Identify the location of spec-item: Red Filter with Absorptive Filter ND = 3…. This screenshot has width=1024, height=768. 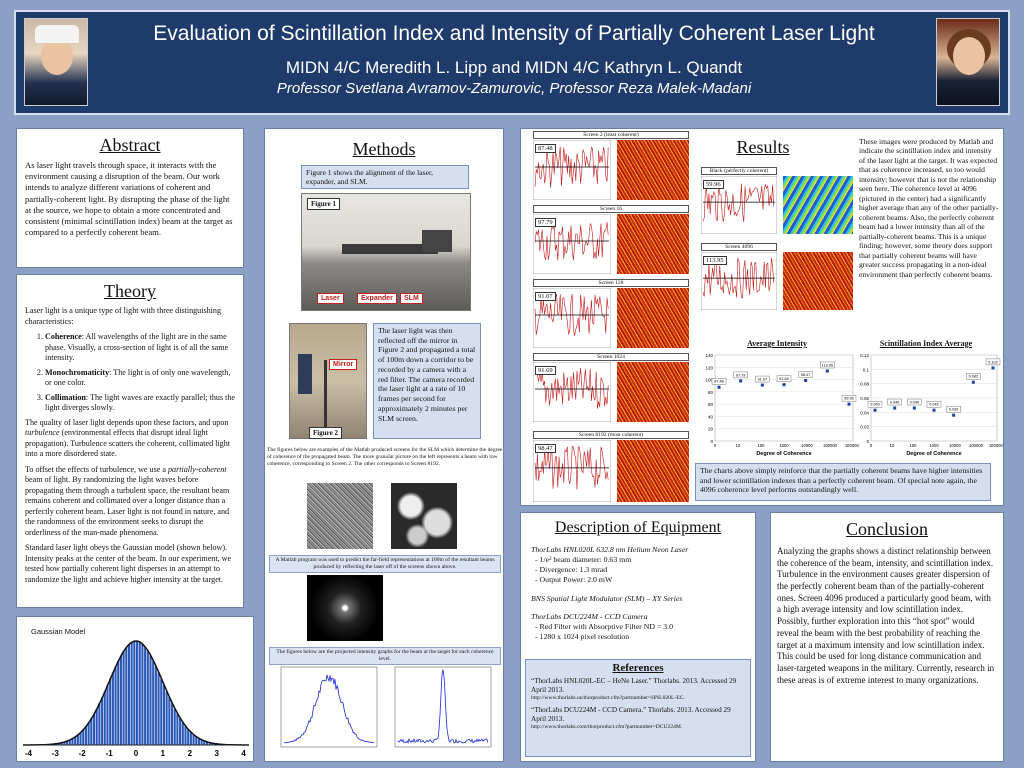
(640, 627).